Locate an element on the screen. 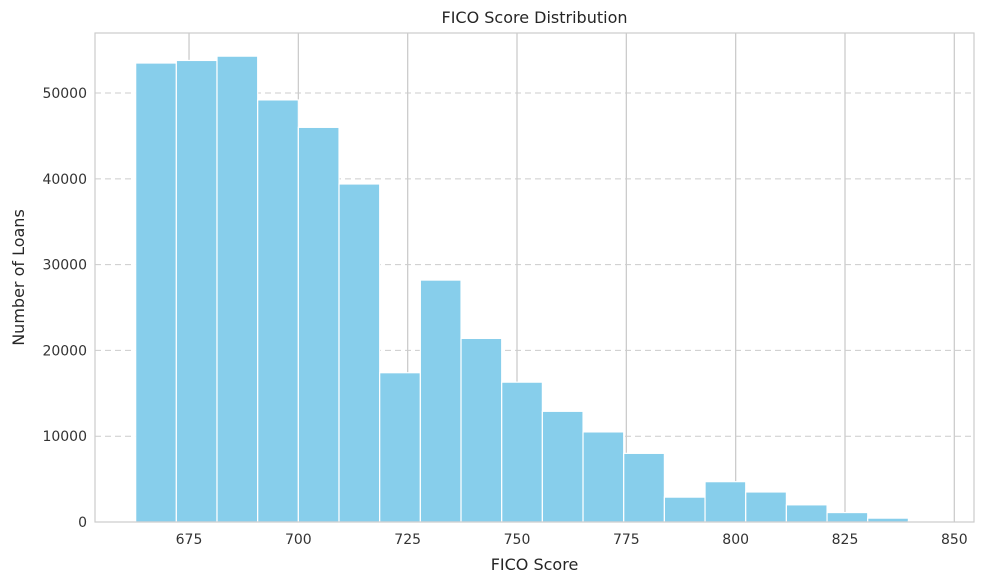 The width and height of the screenshot is (984, 584). y-tick-label: 40000 is located at coordinates (64, 180).